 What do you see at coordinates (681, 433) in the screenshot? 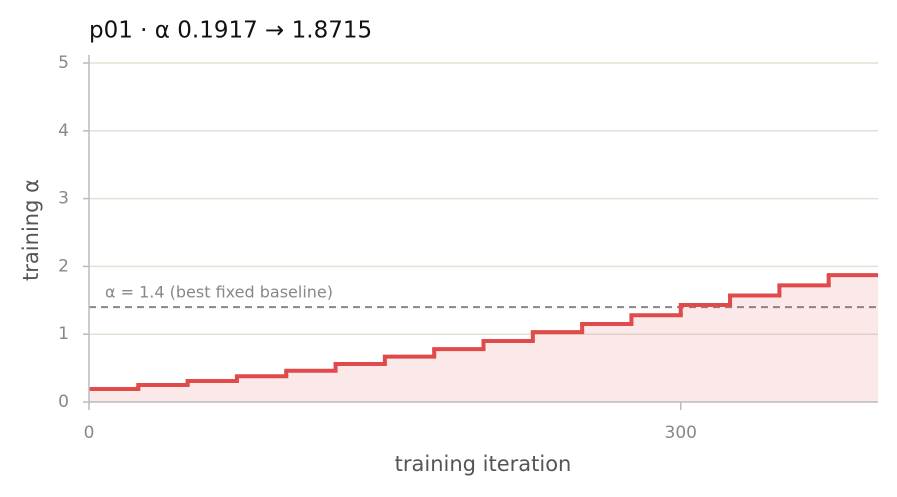
I see `x-tick-label: 300` at bounding box center [681, 433].